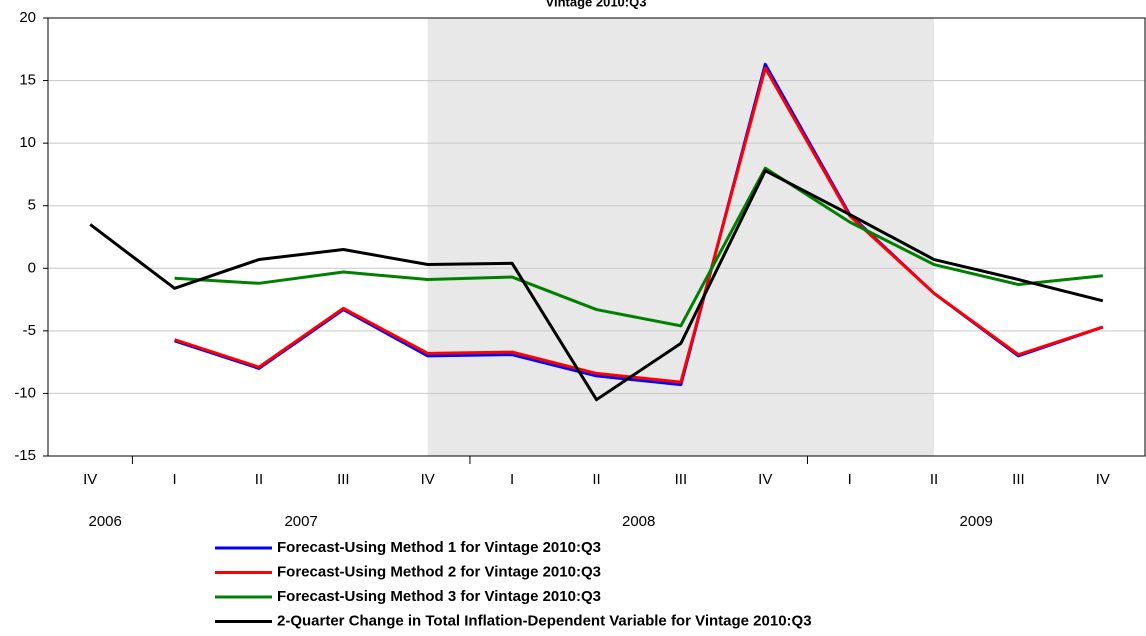  Describe the element at coordinates (29, 330) in the screenshot. I see `y-tick-label: -5` at that location.